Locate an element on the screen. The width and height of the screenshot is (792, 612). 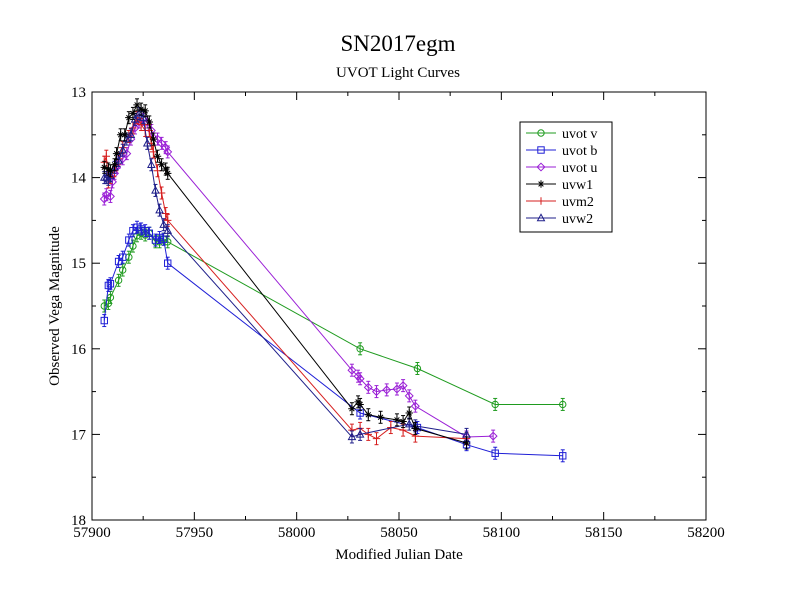
x-tick-label: 58100 is located at coordinates (502, 533).